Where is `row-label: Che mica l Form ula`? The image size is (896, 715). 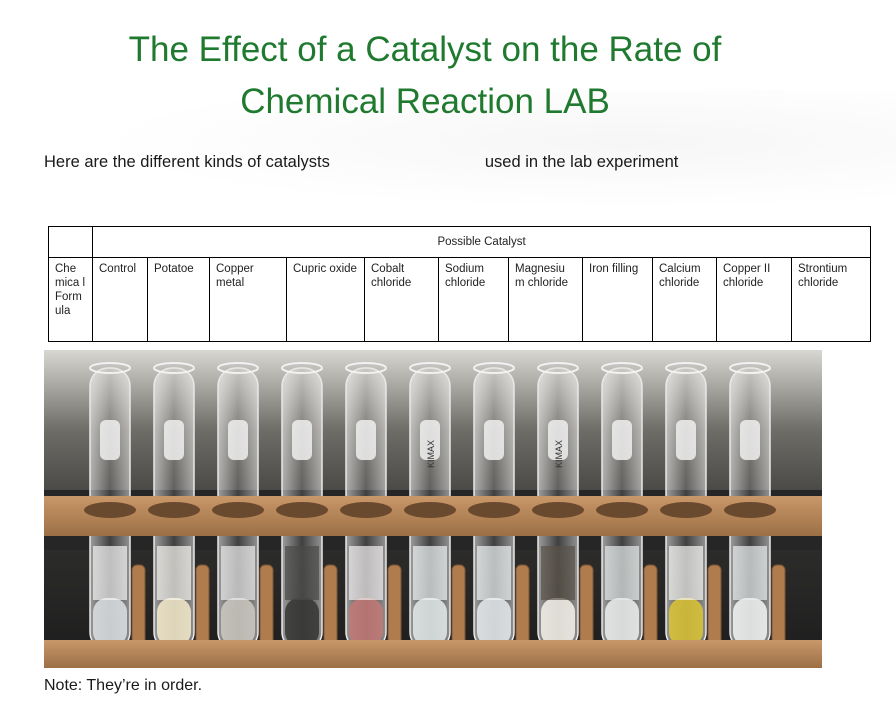
row-label: Che mica l Form ula is located at coordinates (70, 290).